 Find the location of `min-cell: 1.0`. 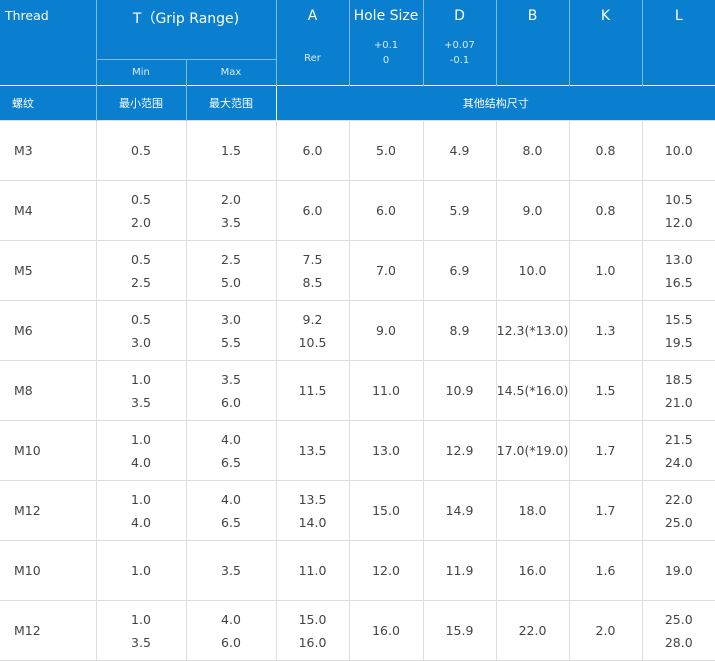

min-cell: 1.0 is located at coordinates (141, 571).